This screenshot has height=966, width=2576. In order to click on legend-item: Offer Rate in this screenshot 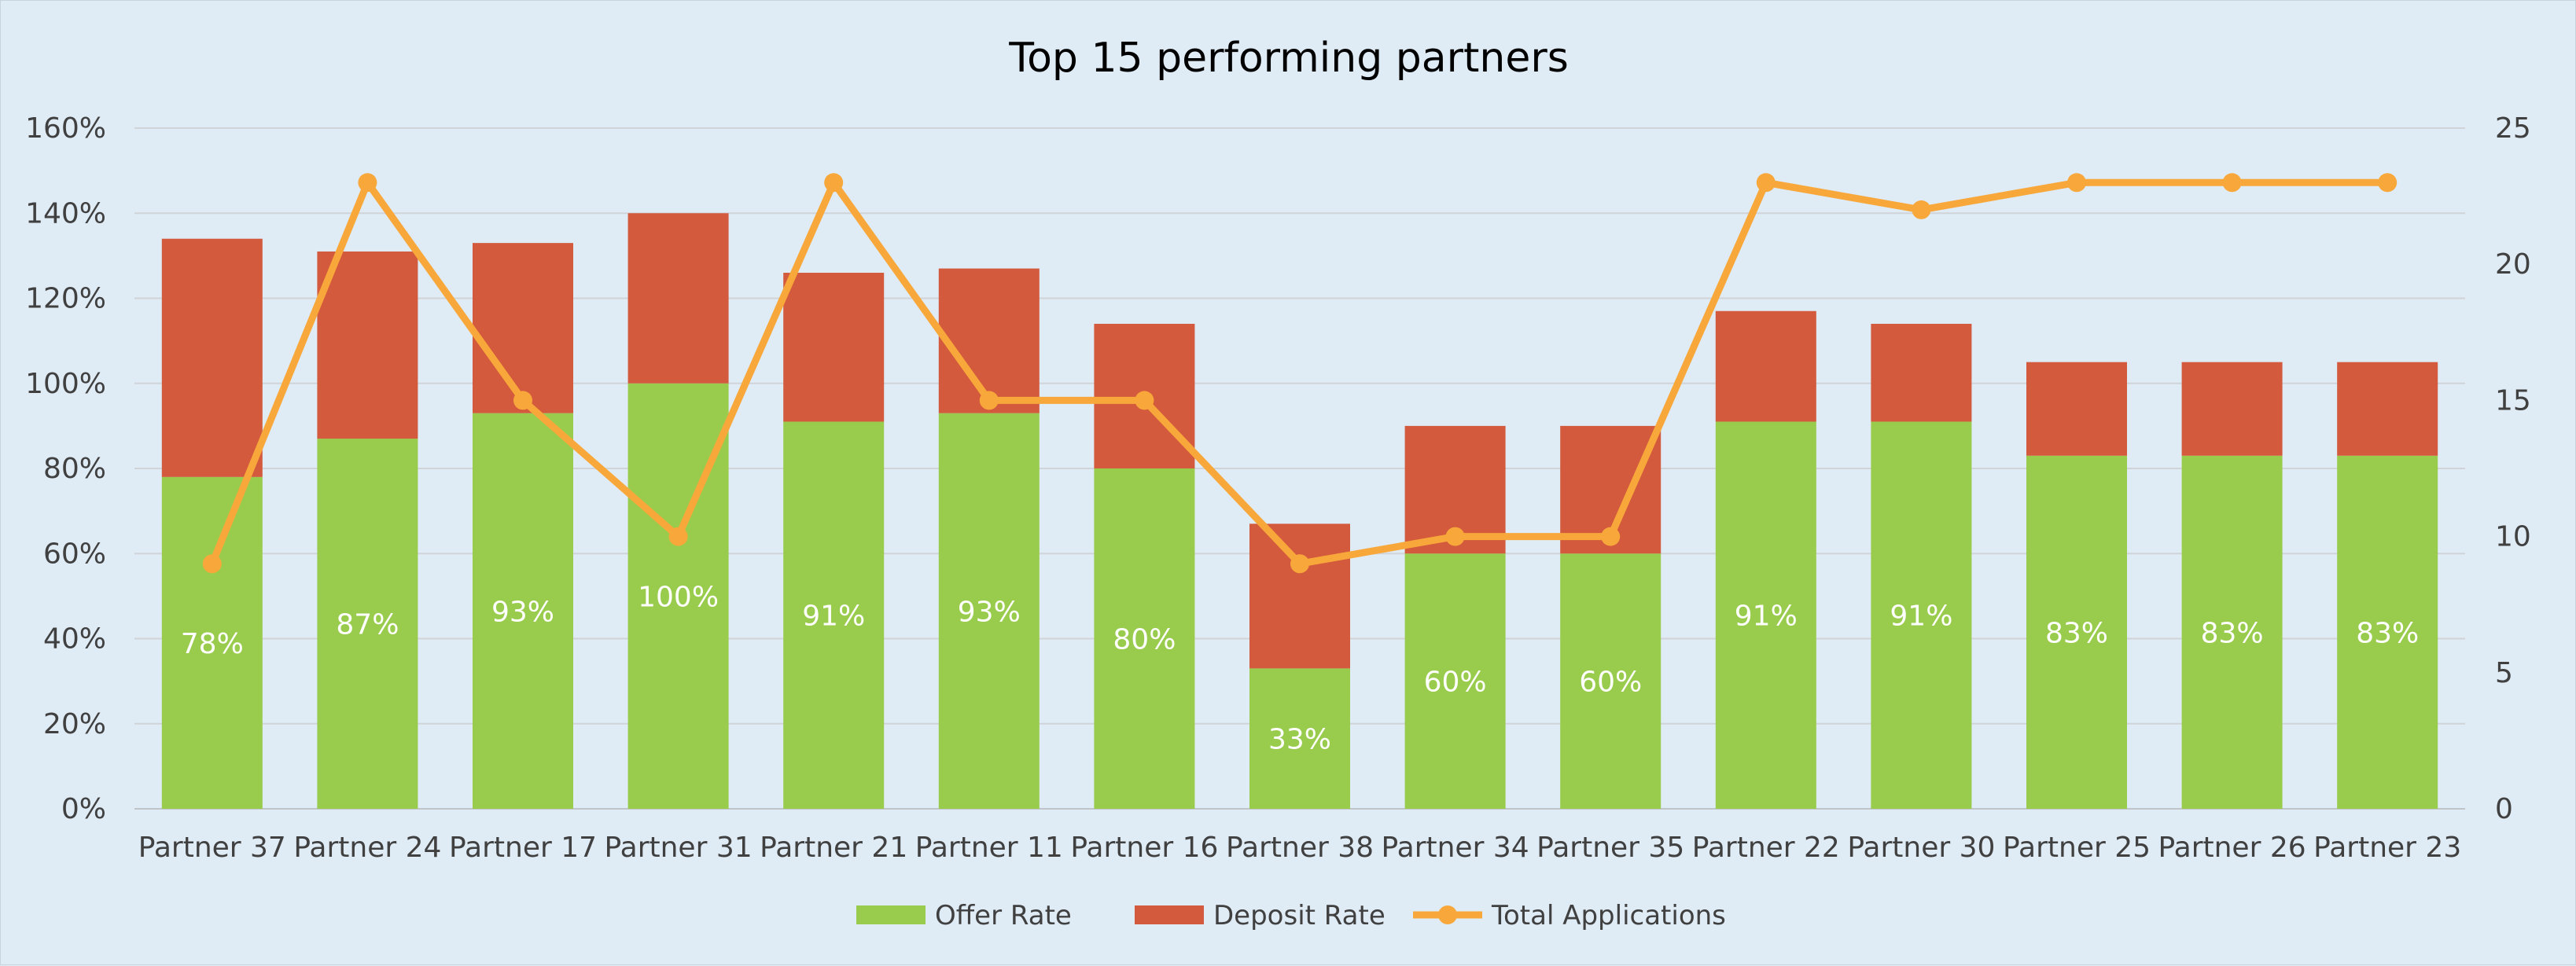, I will do `click(964, 915)`.